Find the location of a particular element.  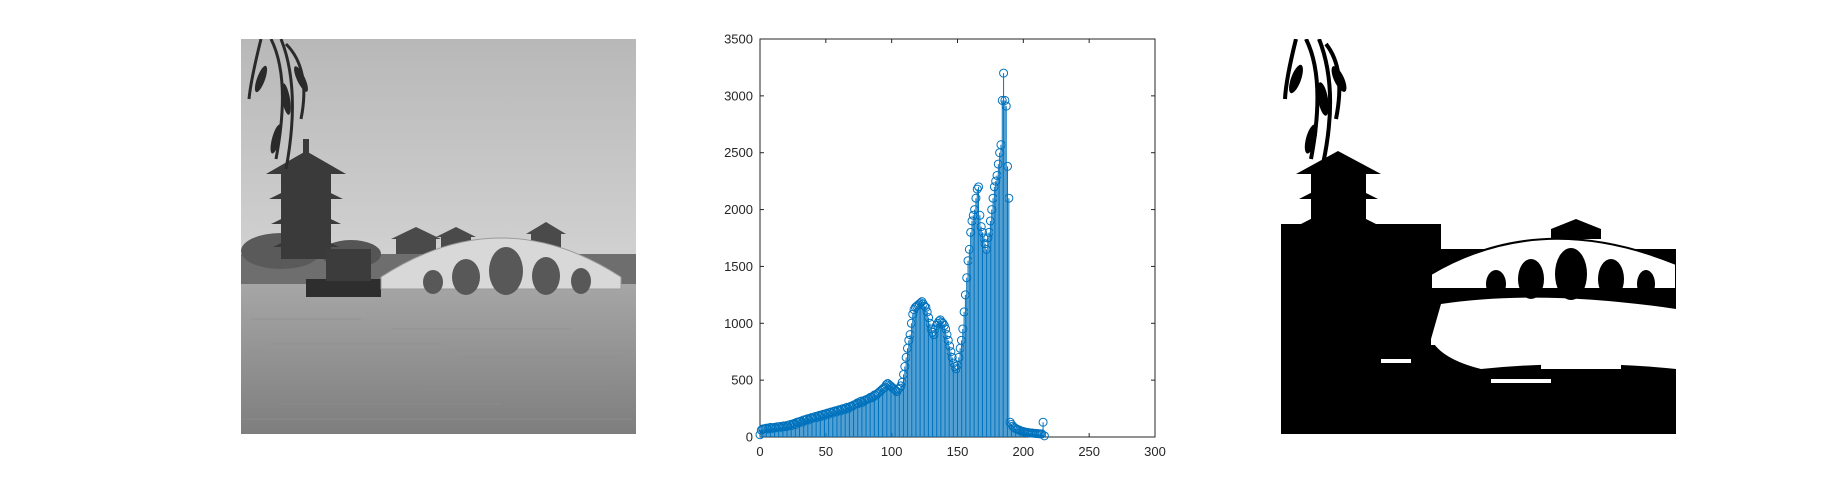

x-tick-label: 150 is located at coordinates (958, 451).